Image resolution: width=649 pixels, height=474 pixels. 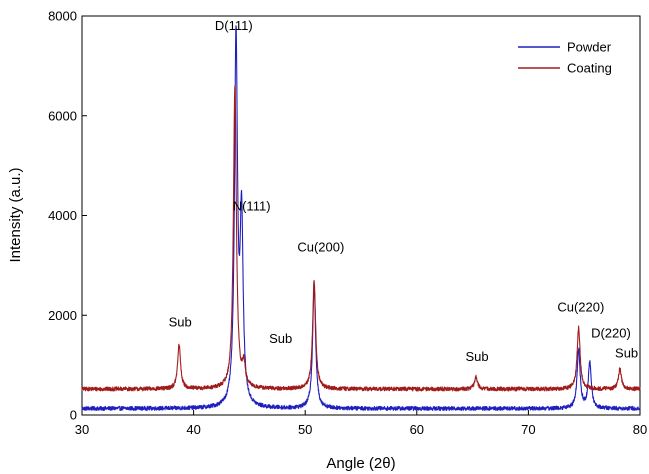 I want to click on legend-label-coating: Coating, so click(x=589, y=68).